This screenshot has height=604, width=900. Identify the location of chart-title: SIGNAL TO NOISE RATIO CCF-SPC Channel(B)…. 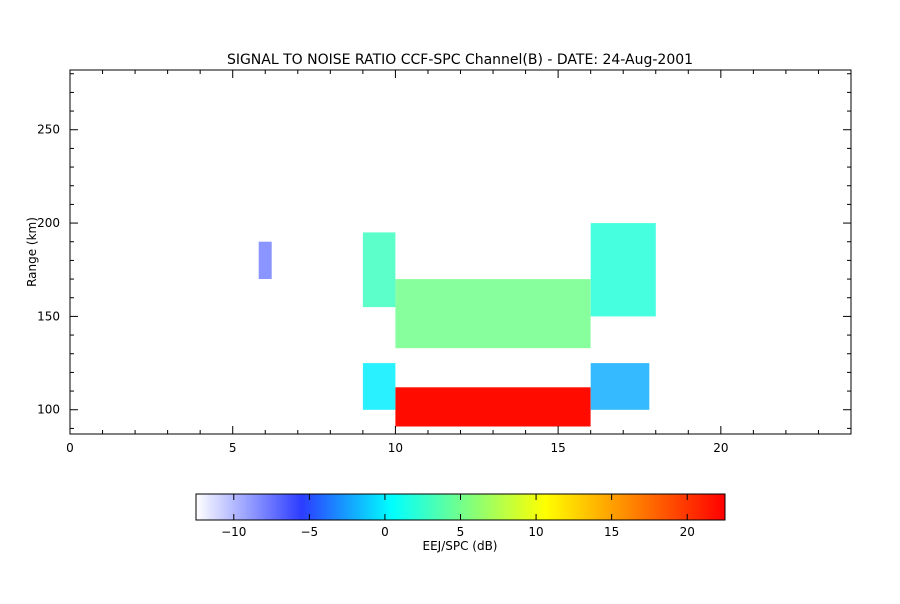
(460, 60).